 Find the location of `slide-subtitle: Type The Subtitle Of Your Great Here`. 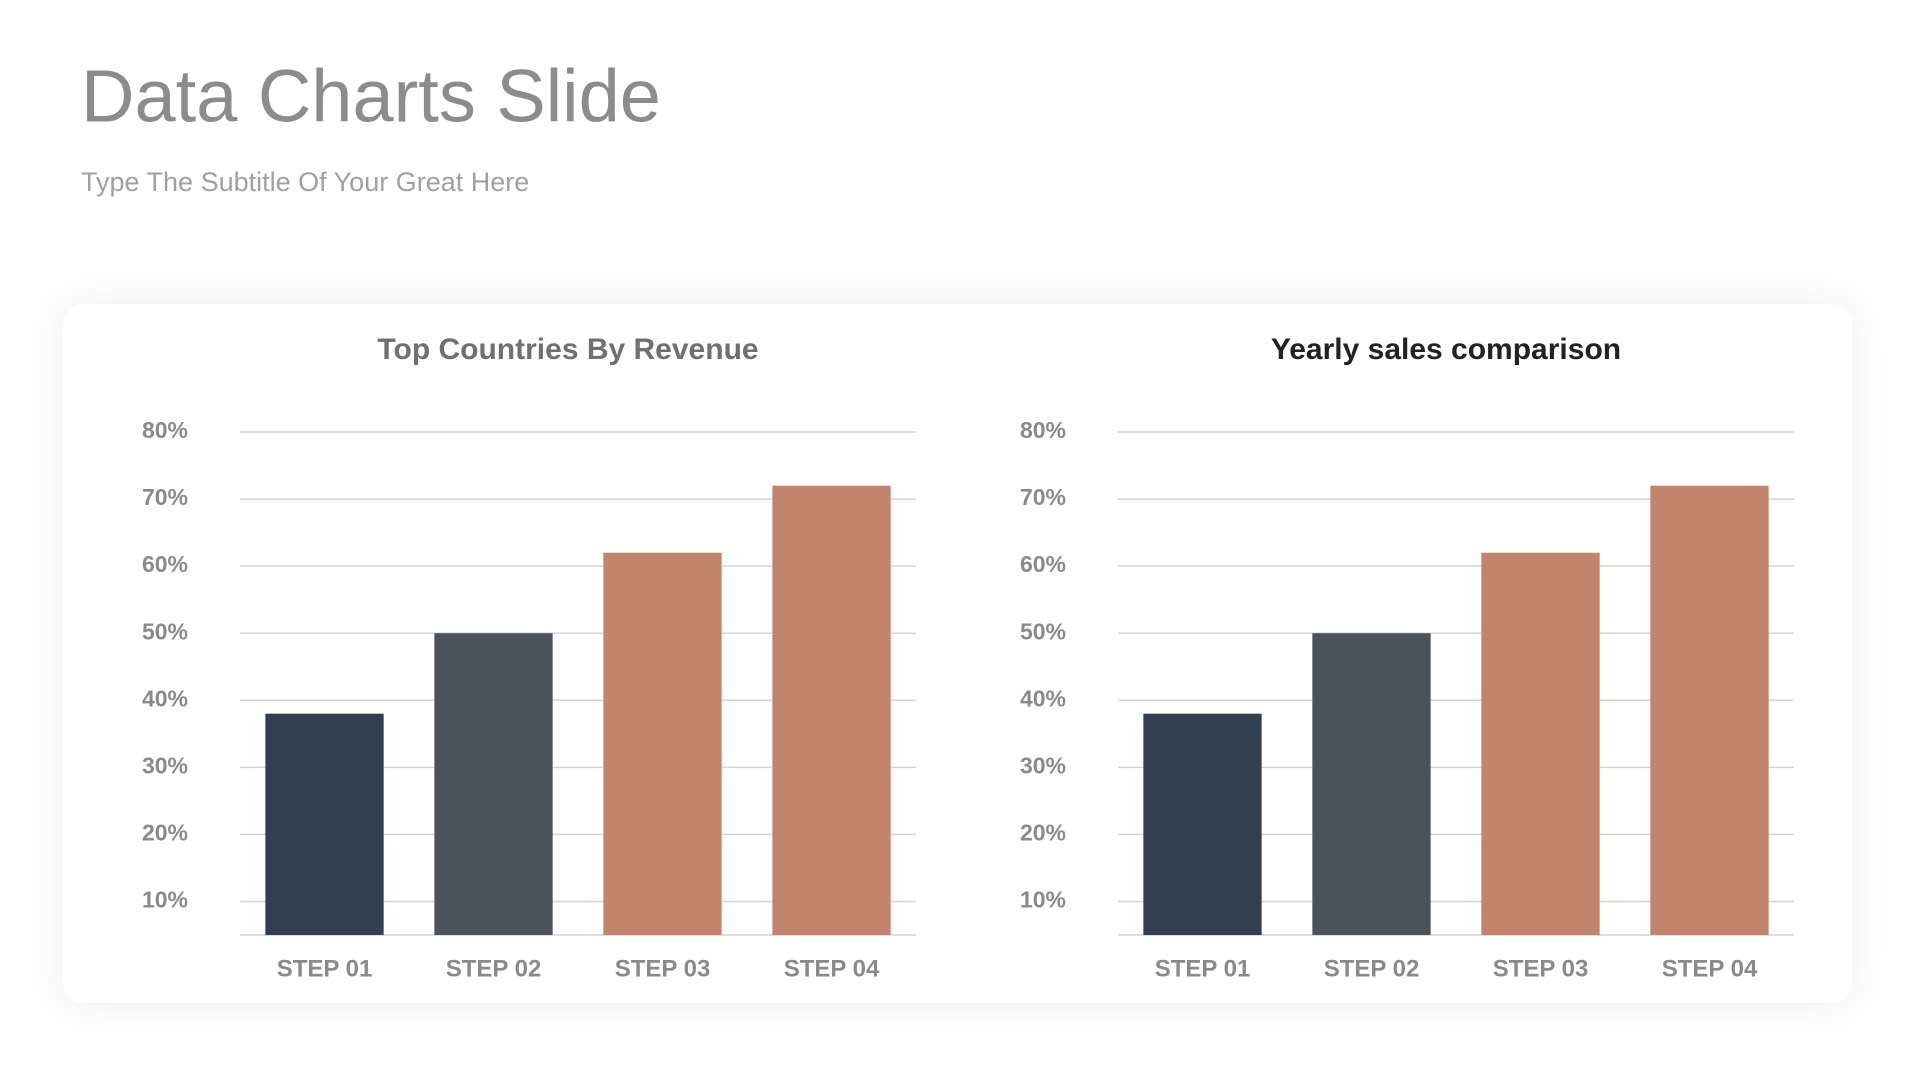

slide-subtitle: Type The Subtitle Of Your Great Here is located at coordinates (305, 182).